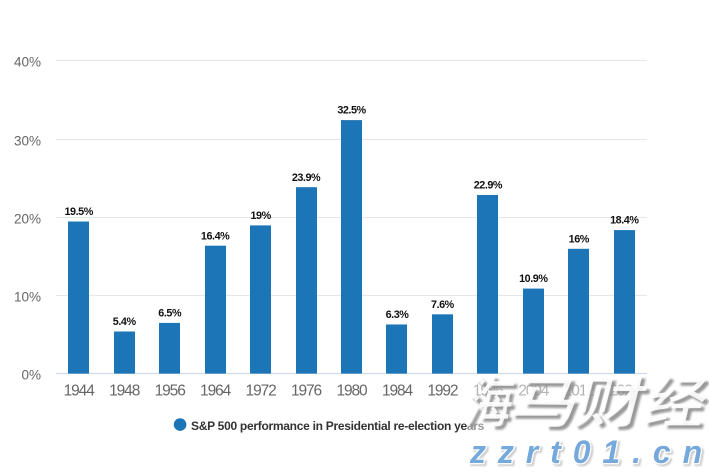 Image resolution: width=709 pixels, height=473 pixels. I want to click on svg-text: 6.3%, so click(398, 315).